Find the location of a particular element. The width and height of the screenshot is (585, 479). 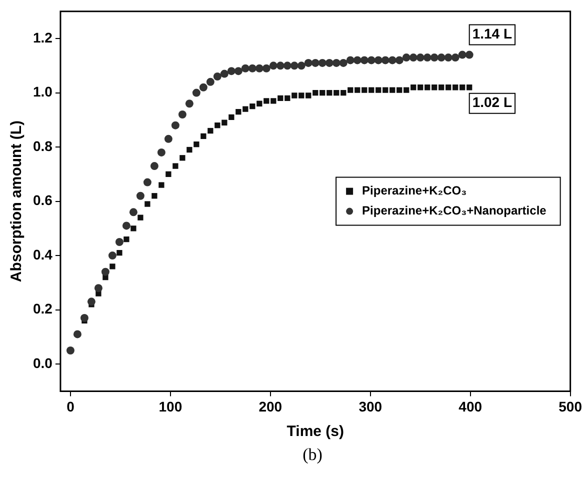

y-tick-label: 0.4 is located at coordinates (42, 254).